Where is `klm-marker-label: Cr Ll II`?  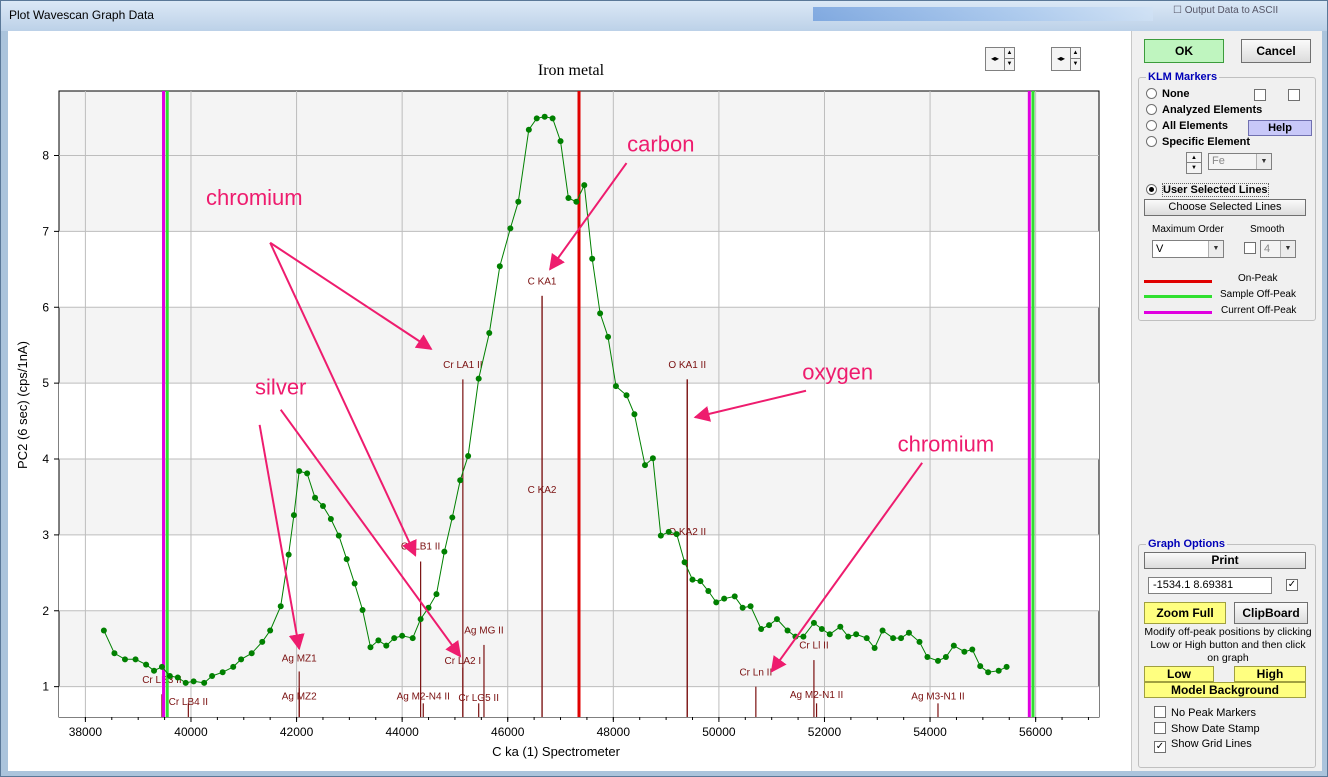 klm-marker-label: Cr Ll II is located at coordinates (813, 646).